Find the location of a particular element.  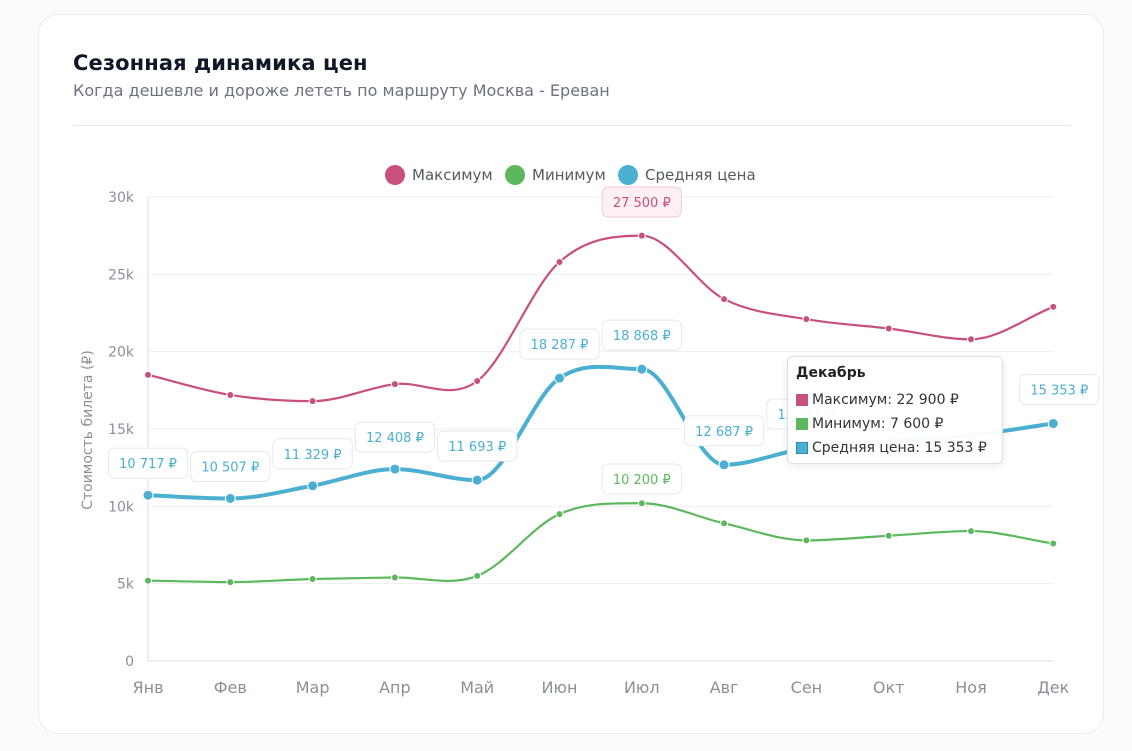

data-label-avg: 10 507 ₽ is located at coordinates (230, 466).